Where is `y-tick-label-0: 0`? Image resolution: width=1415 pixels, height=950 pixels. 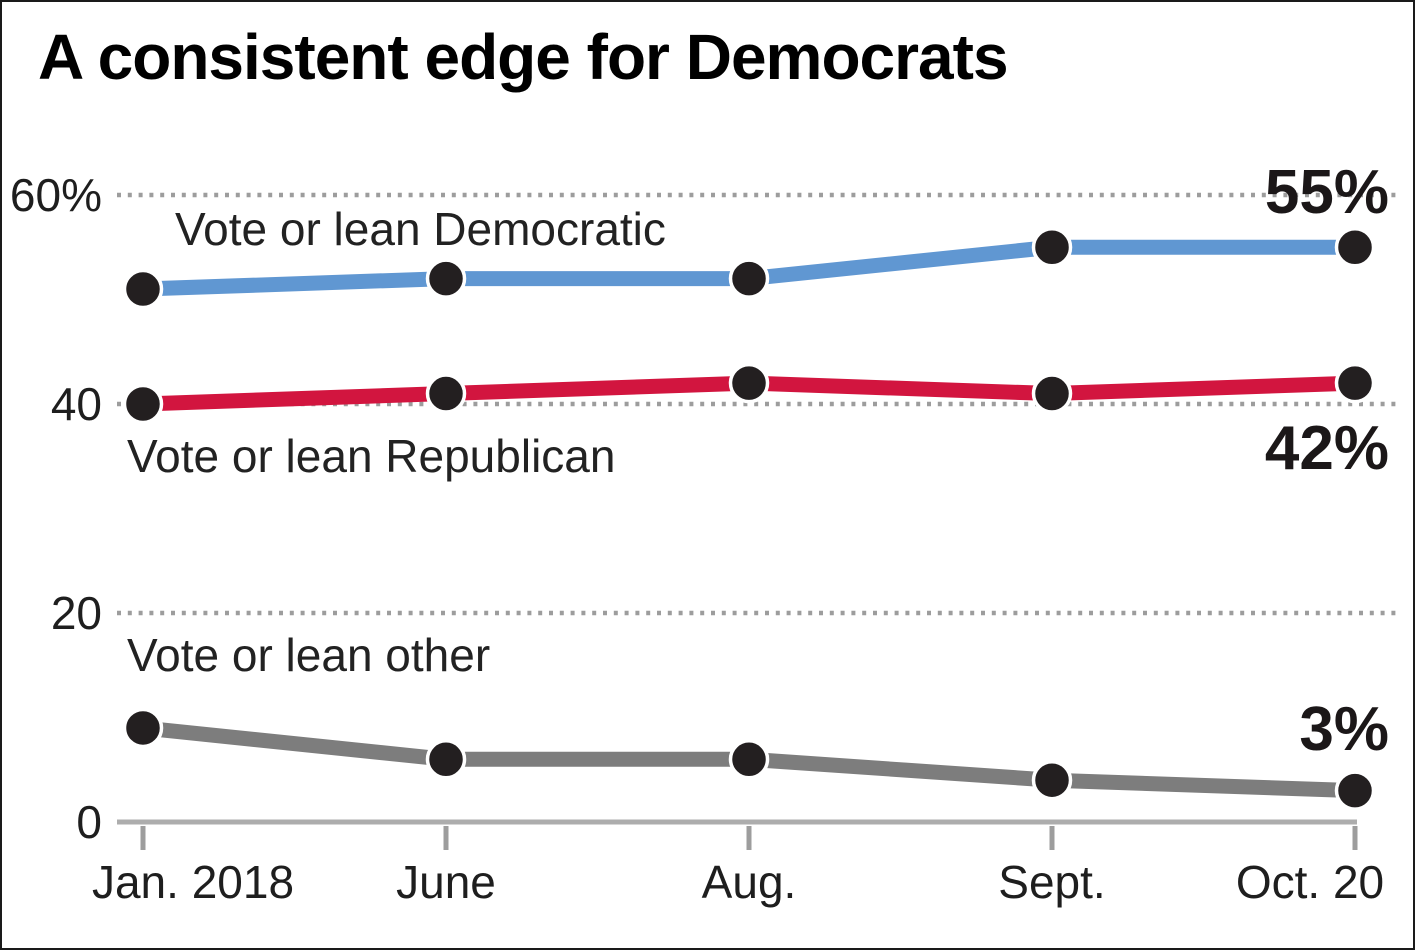
y-tick-label-0: 0 is located at coordinates (89, 822).